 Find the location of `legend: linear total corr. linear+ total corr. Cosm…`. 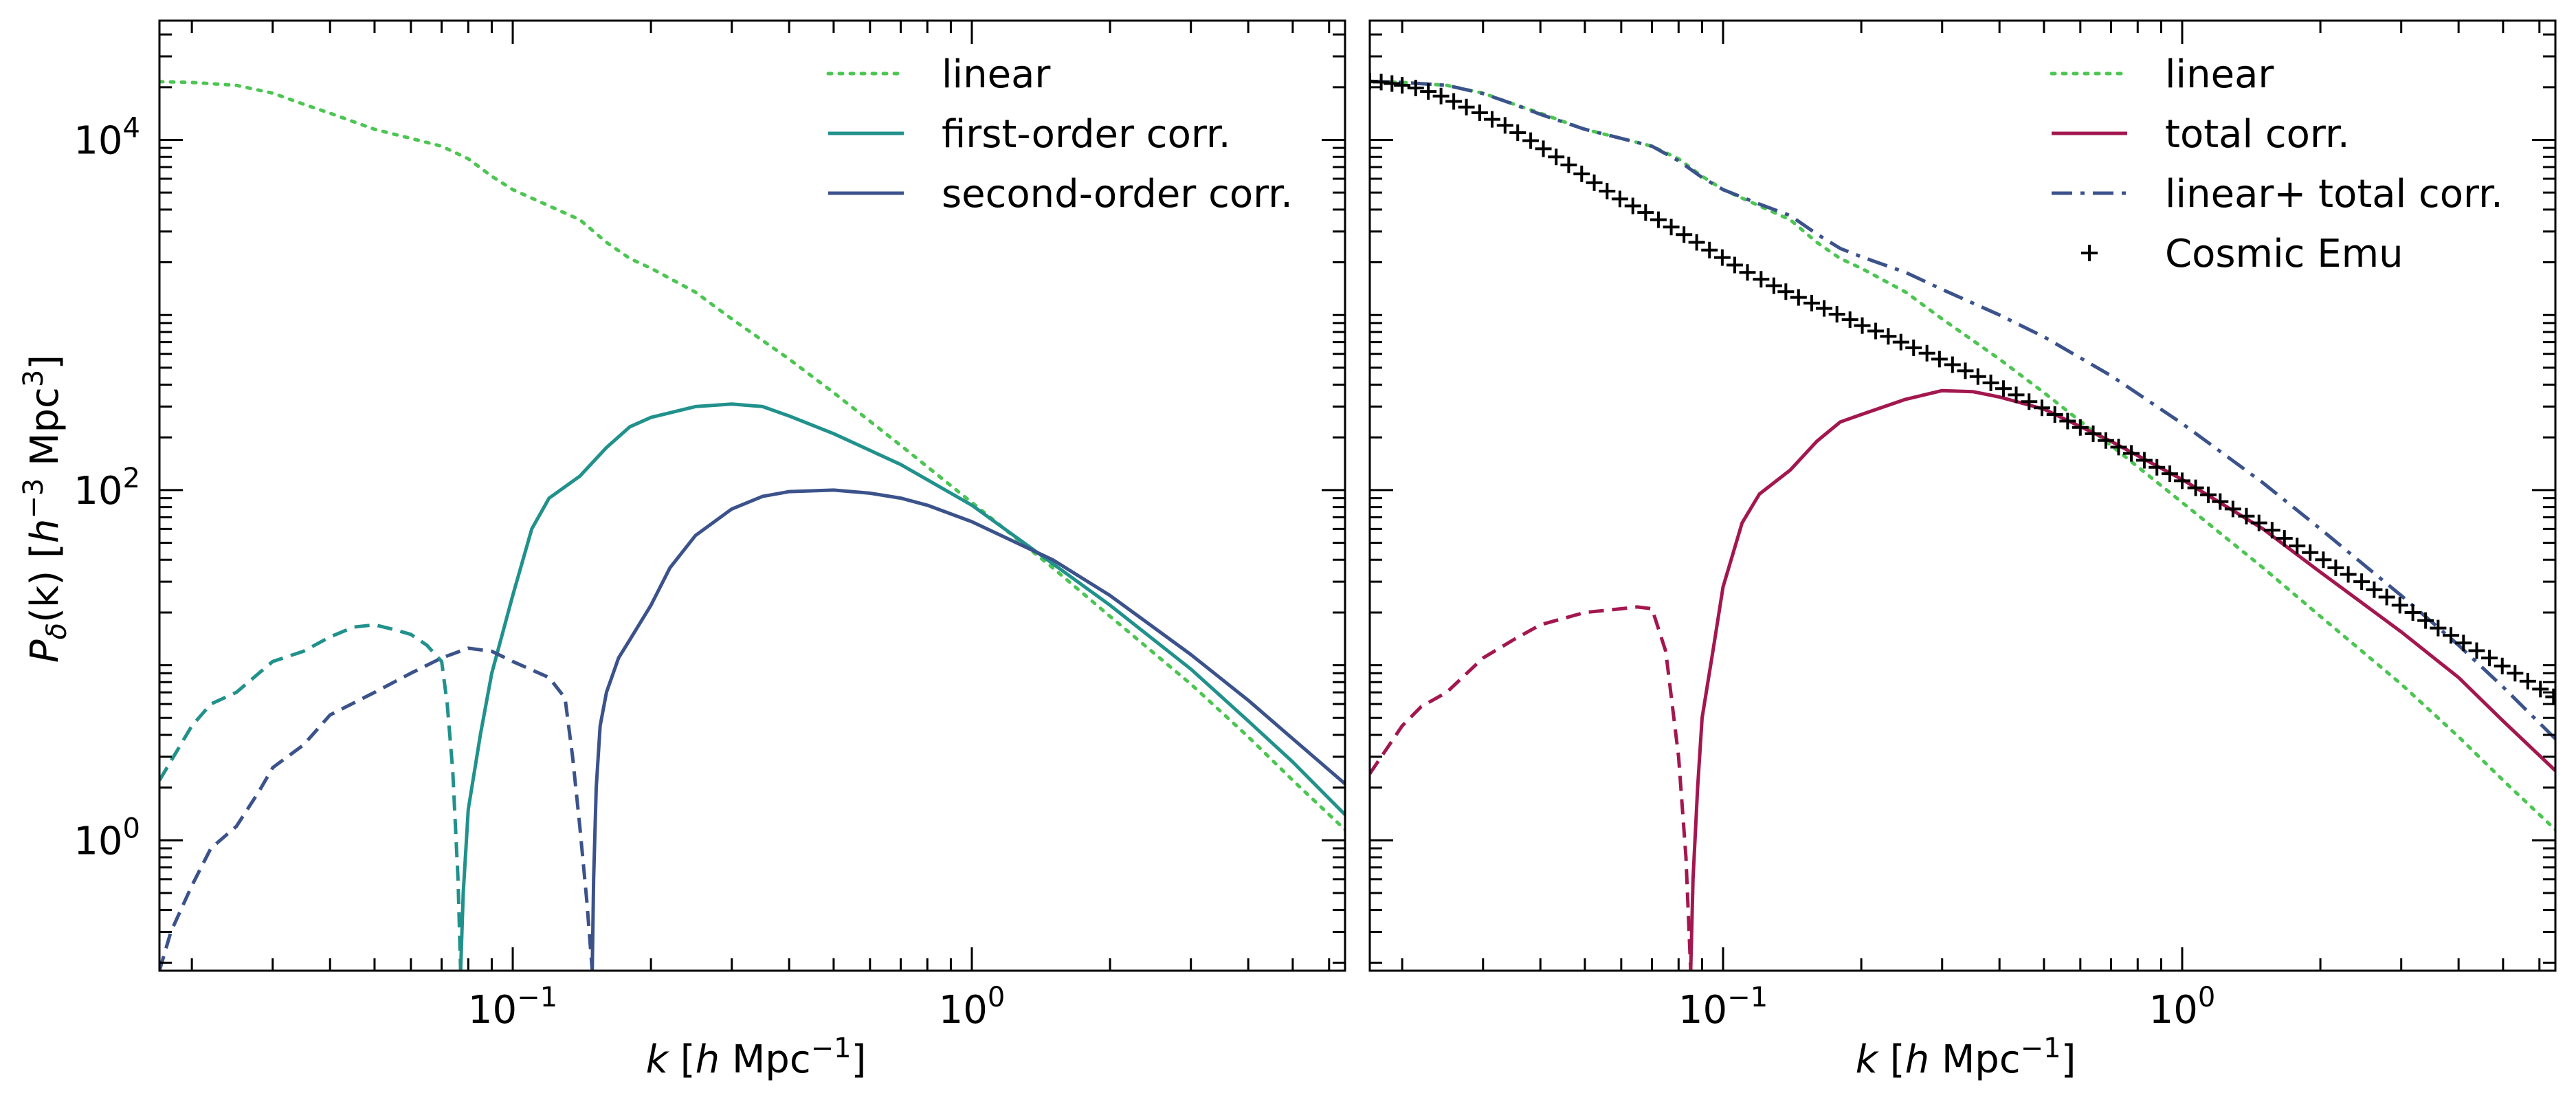

legend: linear total corr. linear+ total corr. Cosm… is located at coordinates (2276, 164).